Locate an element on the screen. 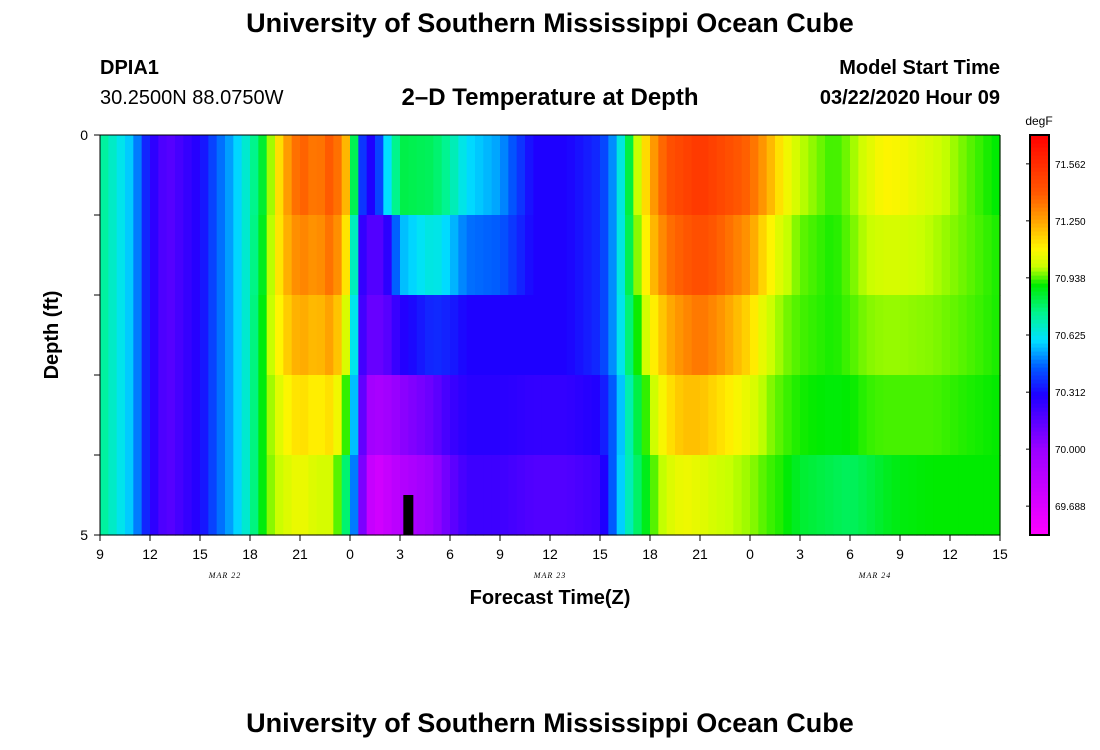  model-start-time: 03/22/2020 Hour 09 is located at coordinates (909, 98).